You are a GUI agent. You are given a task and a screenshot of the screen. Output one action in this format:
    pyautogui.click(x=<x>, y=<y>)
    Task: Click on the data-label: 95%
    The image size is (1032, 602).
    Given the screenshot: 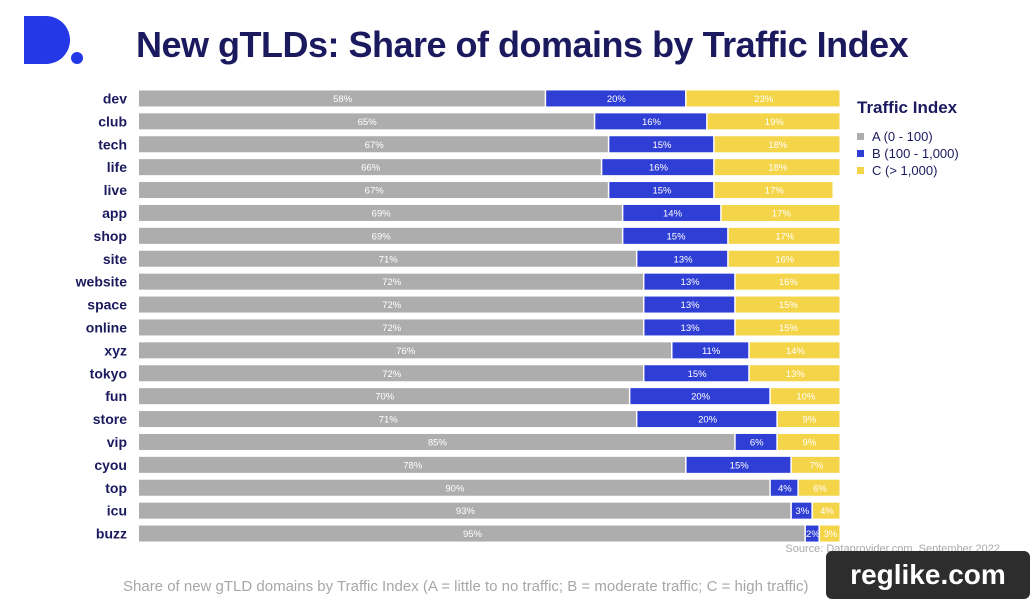 What is the action you would take?
    pyautogui.click(x=473, y=534)
    